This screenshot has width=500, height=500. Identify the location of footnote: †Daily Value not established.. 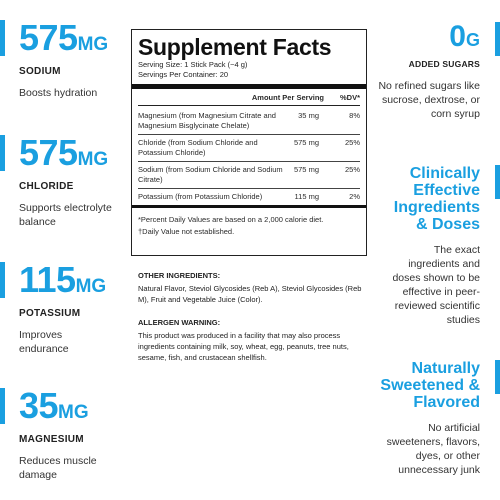
(186, 231).